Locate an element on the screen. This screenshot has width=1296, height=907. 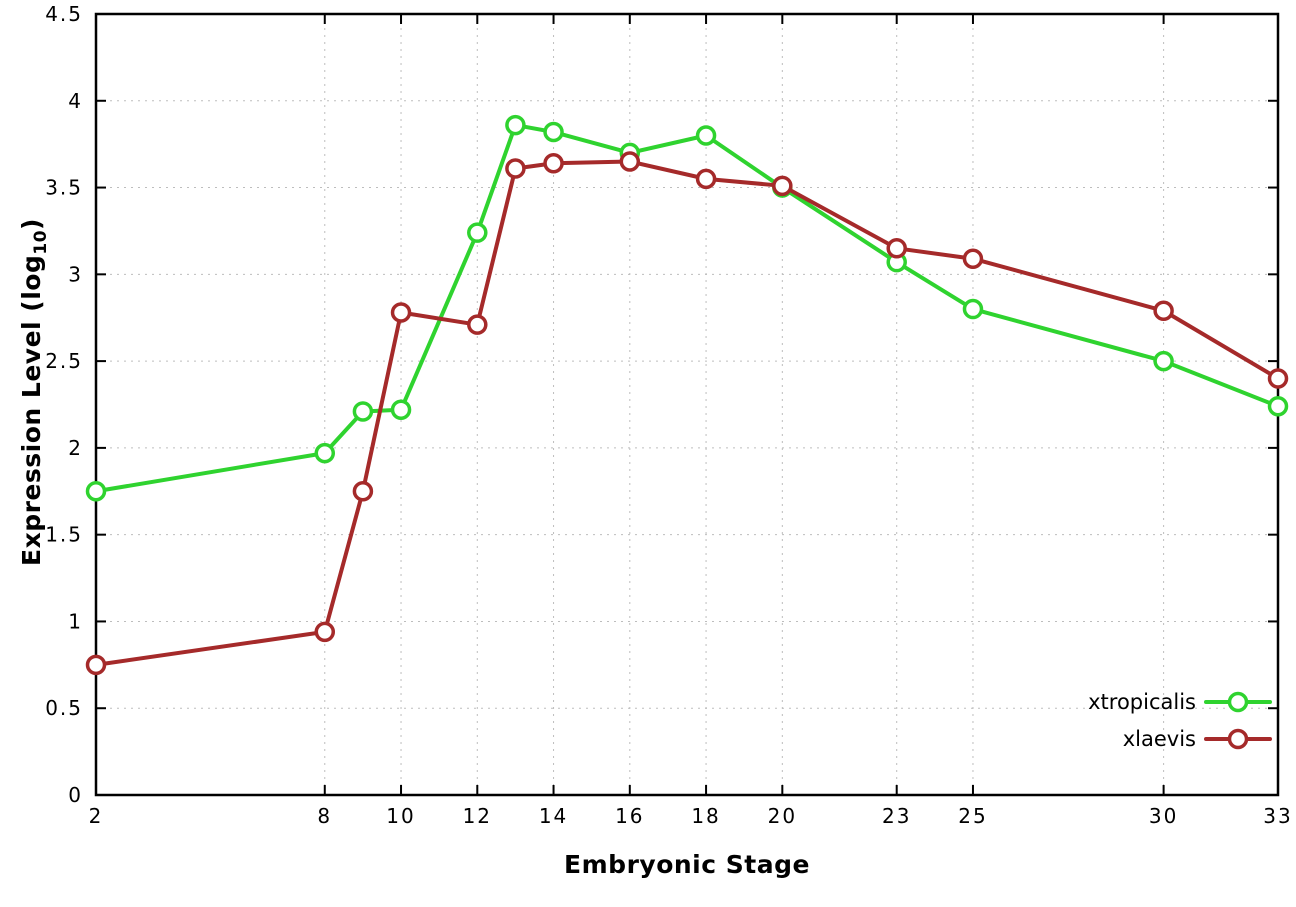
y-tick-label: 1 is located at coordinates (75, 621).